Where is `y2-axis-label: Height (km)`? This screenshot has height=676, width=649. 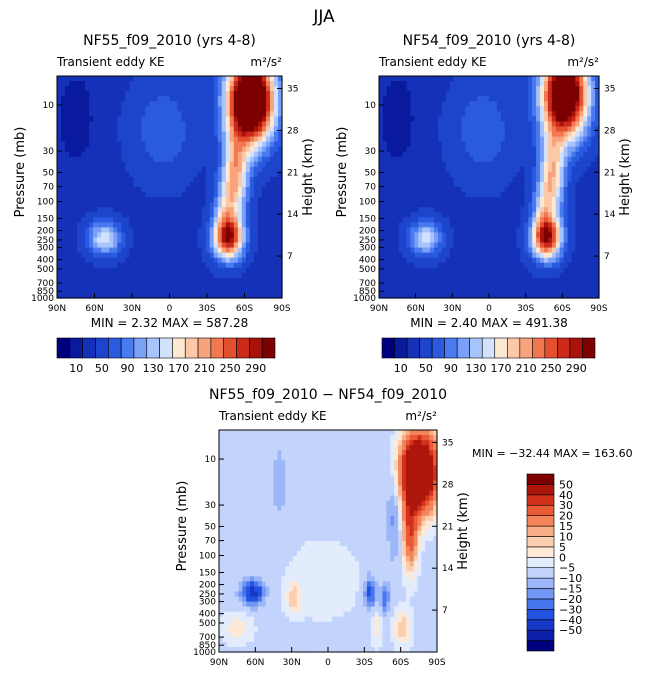
y2-axis-label: Height (km) is located at coordinates (308, 176).